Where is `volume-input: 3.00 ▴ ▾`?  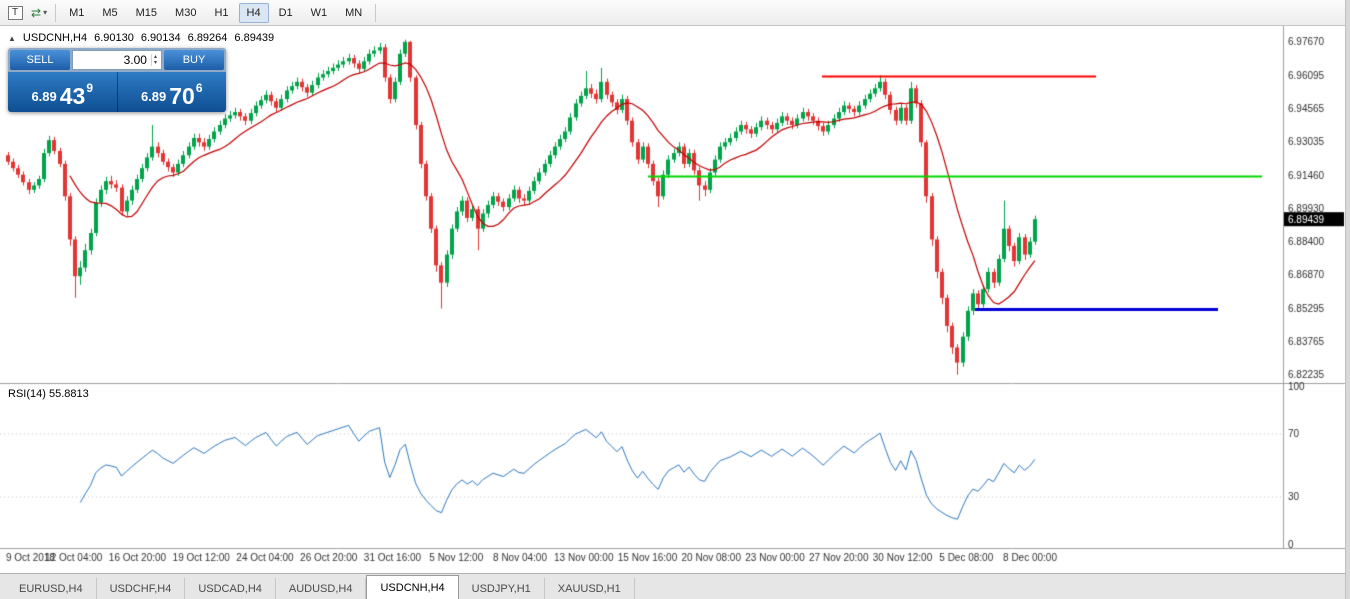
volume-input: 3.00 ▴ ▾ is located at coordinates (117, 60).